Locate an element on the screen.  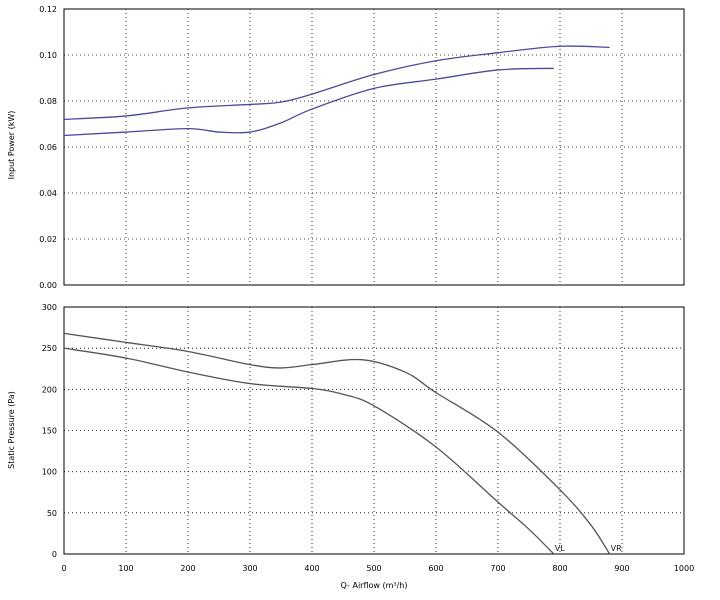
y-tick-label: 250 is located at coordinates (49, 348).